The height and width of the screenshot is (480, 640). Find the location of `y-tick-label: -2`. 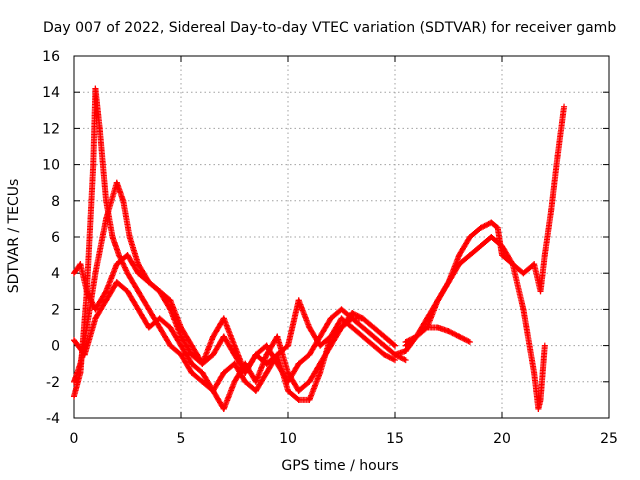

y-tick-label: -2 is located at coordinates (53, 383).